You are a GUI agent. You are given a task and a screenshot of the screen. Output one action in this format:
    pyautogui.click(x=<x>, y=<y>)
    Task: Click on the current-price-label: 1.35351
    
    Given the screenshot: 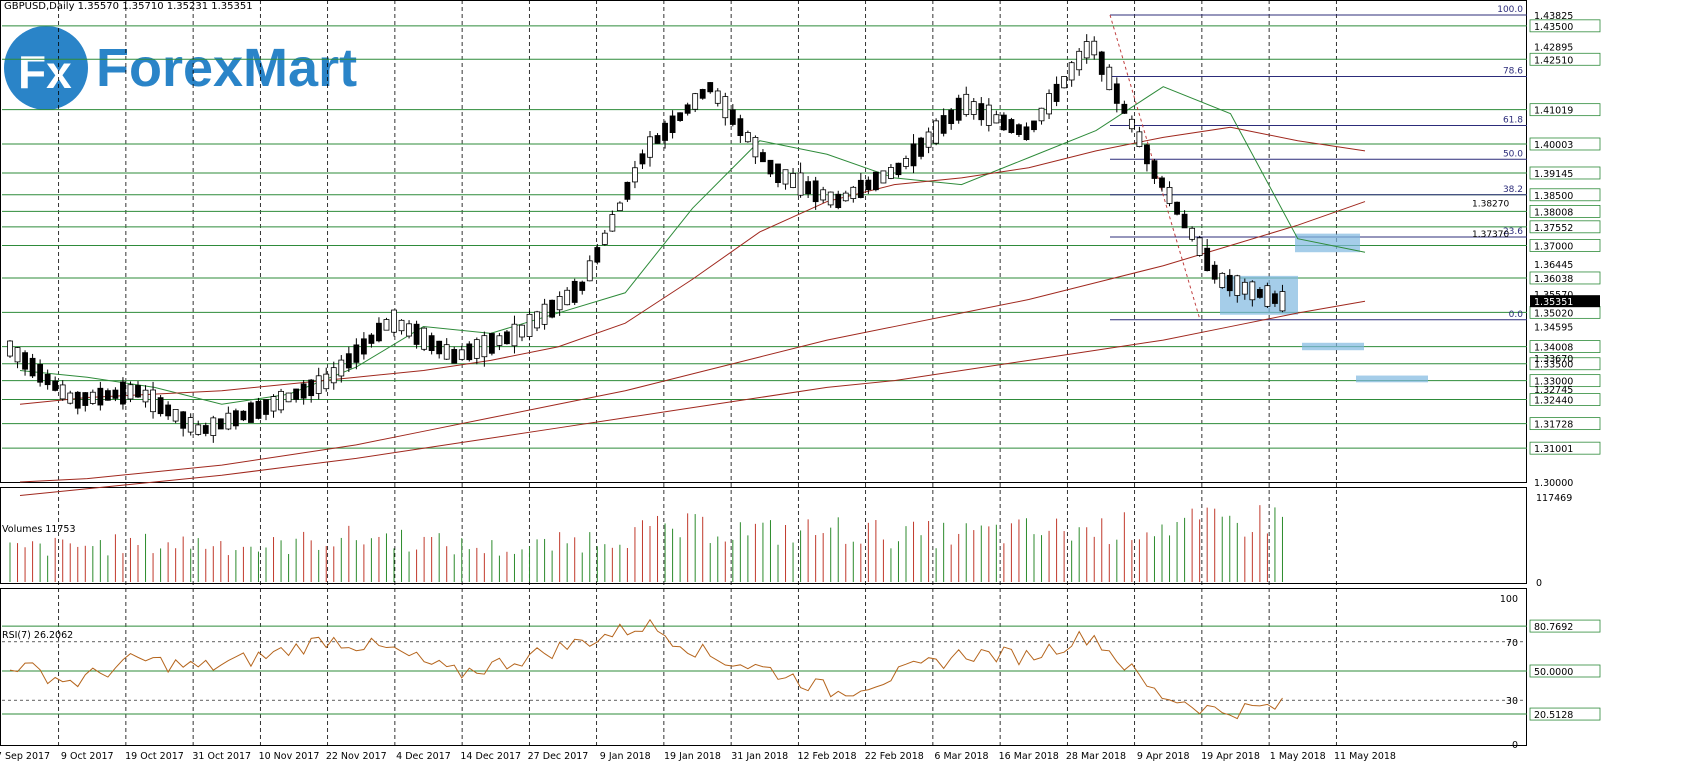 What is the action you would take?
    pyautogui.click(x=1553, y=302)
    